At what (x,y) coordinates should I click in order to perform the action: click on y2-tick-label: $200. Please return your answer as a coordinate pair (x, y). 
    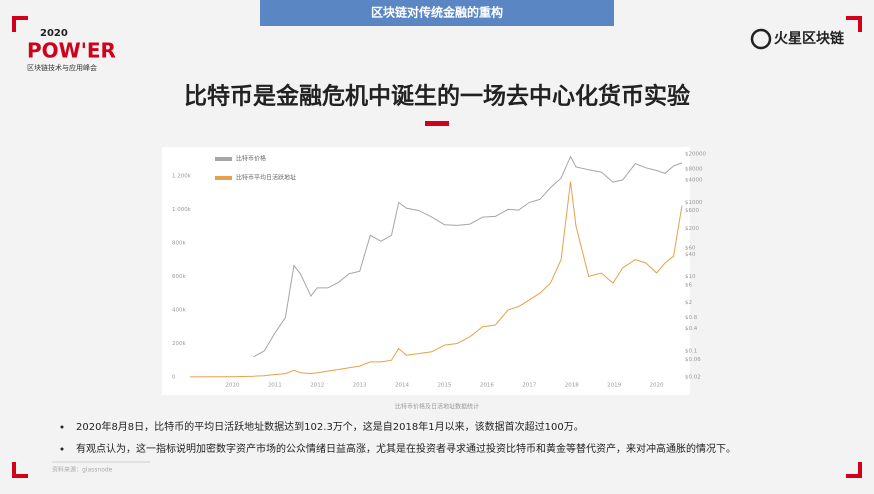
    Looking at the image, I should click on (692, 229).